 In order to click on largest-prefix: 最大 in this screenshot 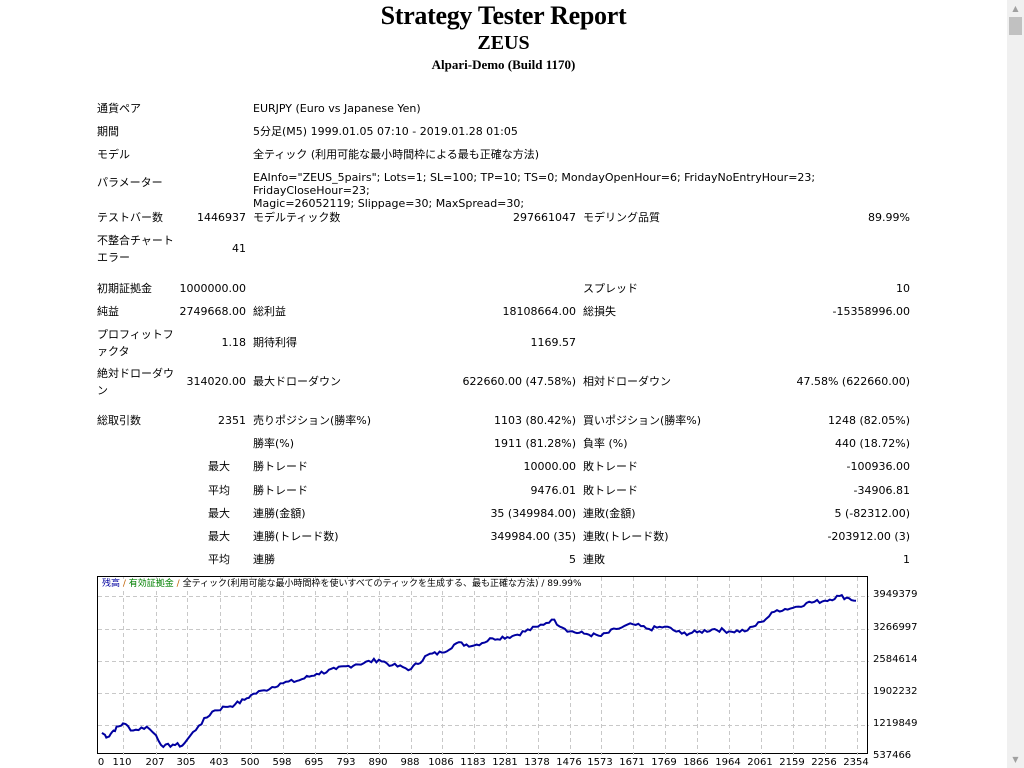, I will do `click(219, 466)`.